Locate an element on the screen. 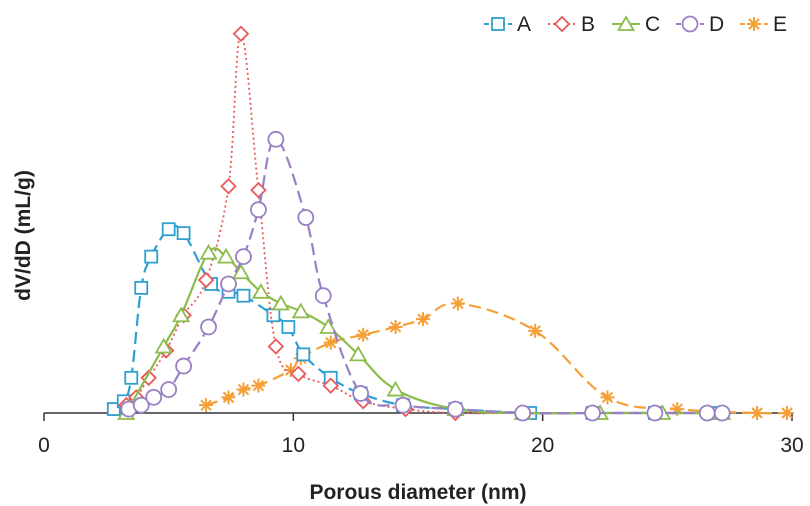 The width and height of the screenshot is (810, 506). legend-item-B: B is located at coordinates (571, 24).